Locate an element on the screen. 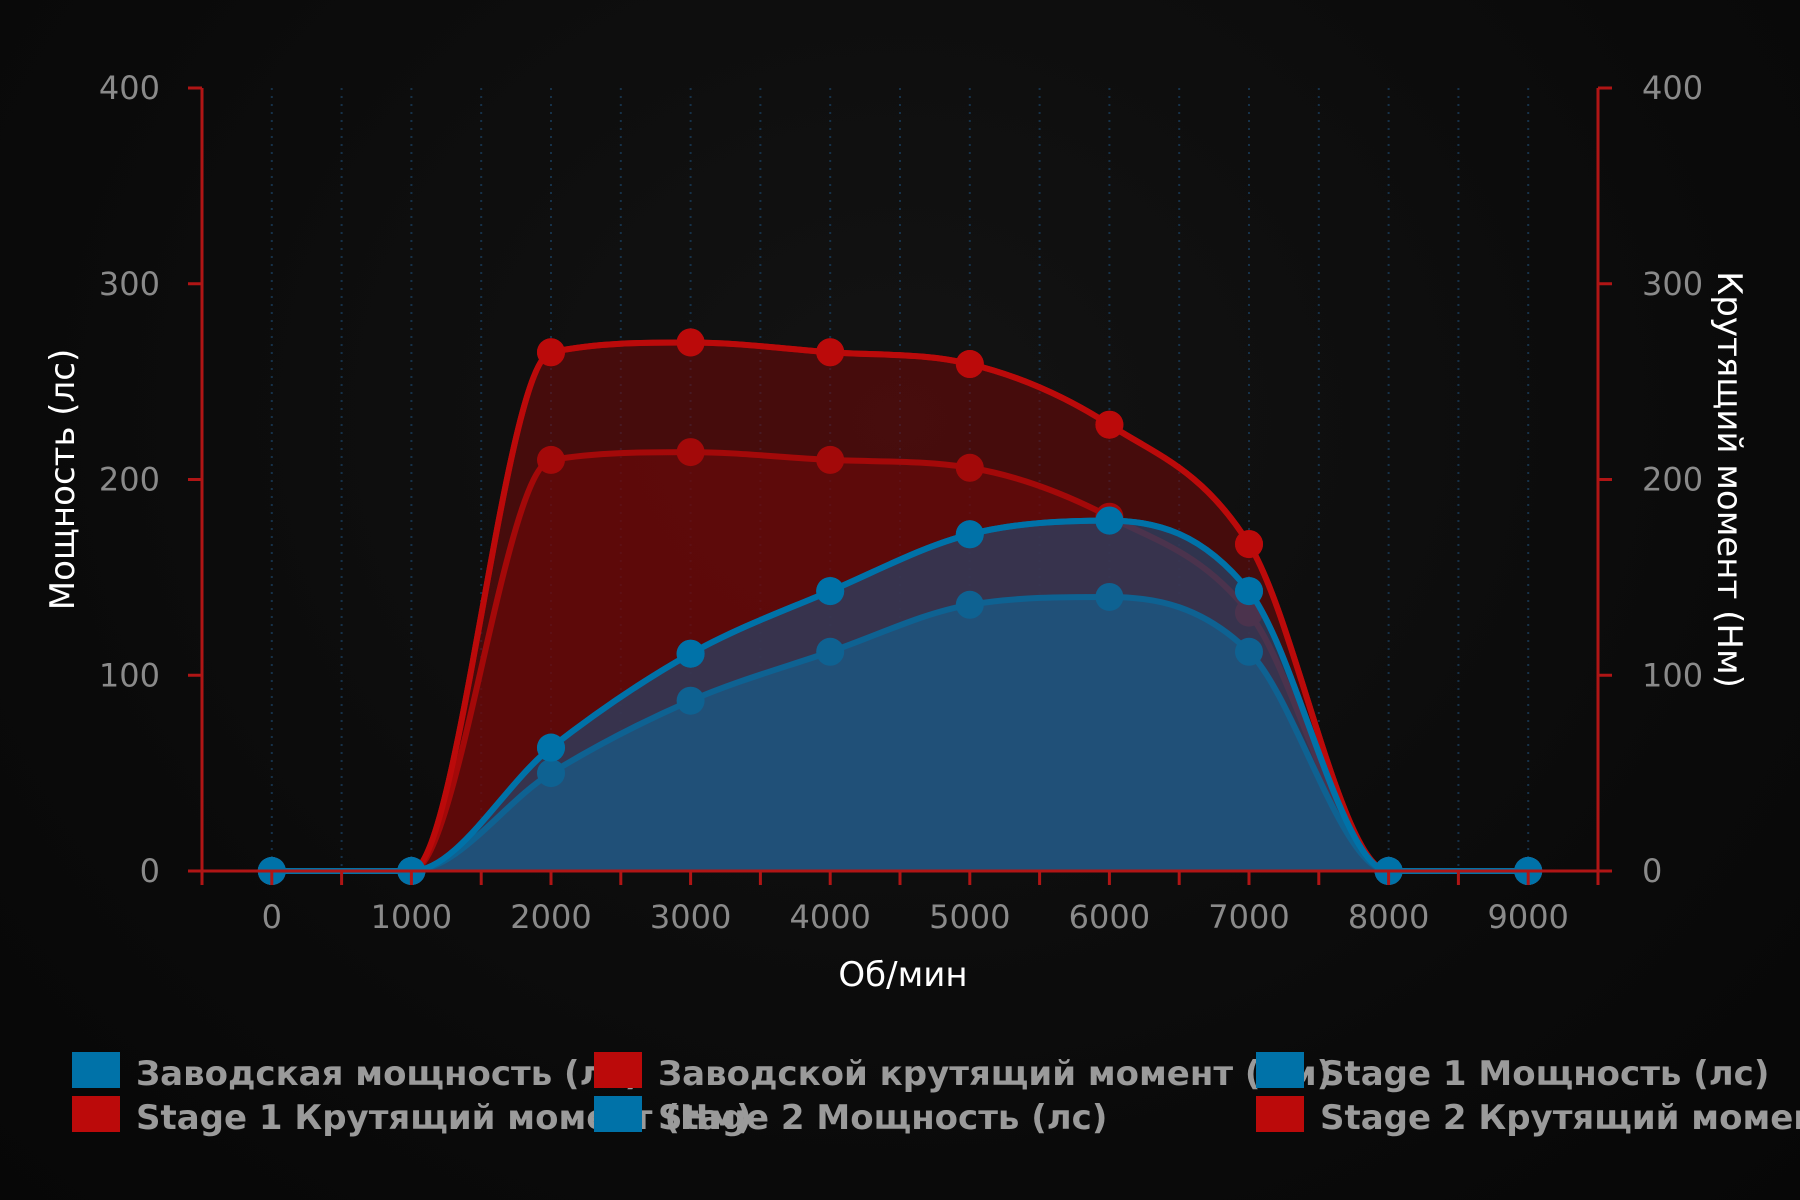 The image size is (1800, 1200). y-left-tick-label: 0 is located at coordinates (150, 871).